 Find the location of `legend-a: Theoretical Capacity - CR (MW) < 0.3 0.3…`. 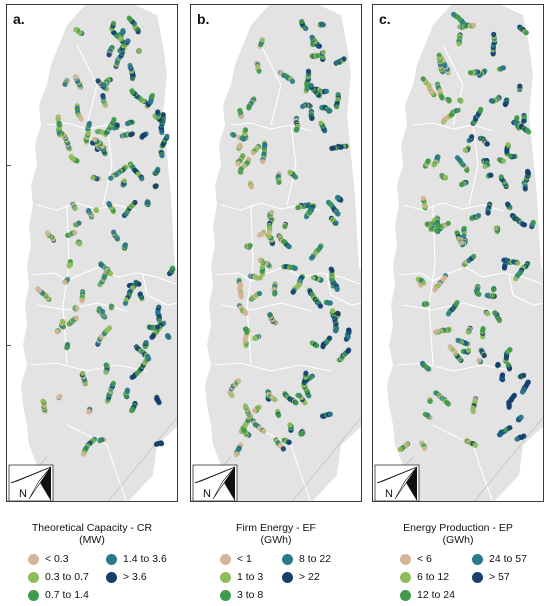

legend-a: Theoretical Capacity - CR (MW) < 0.3 0.3… is located at coordinates (92, 564).